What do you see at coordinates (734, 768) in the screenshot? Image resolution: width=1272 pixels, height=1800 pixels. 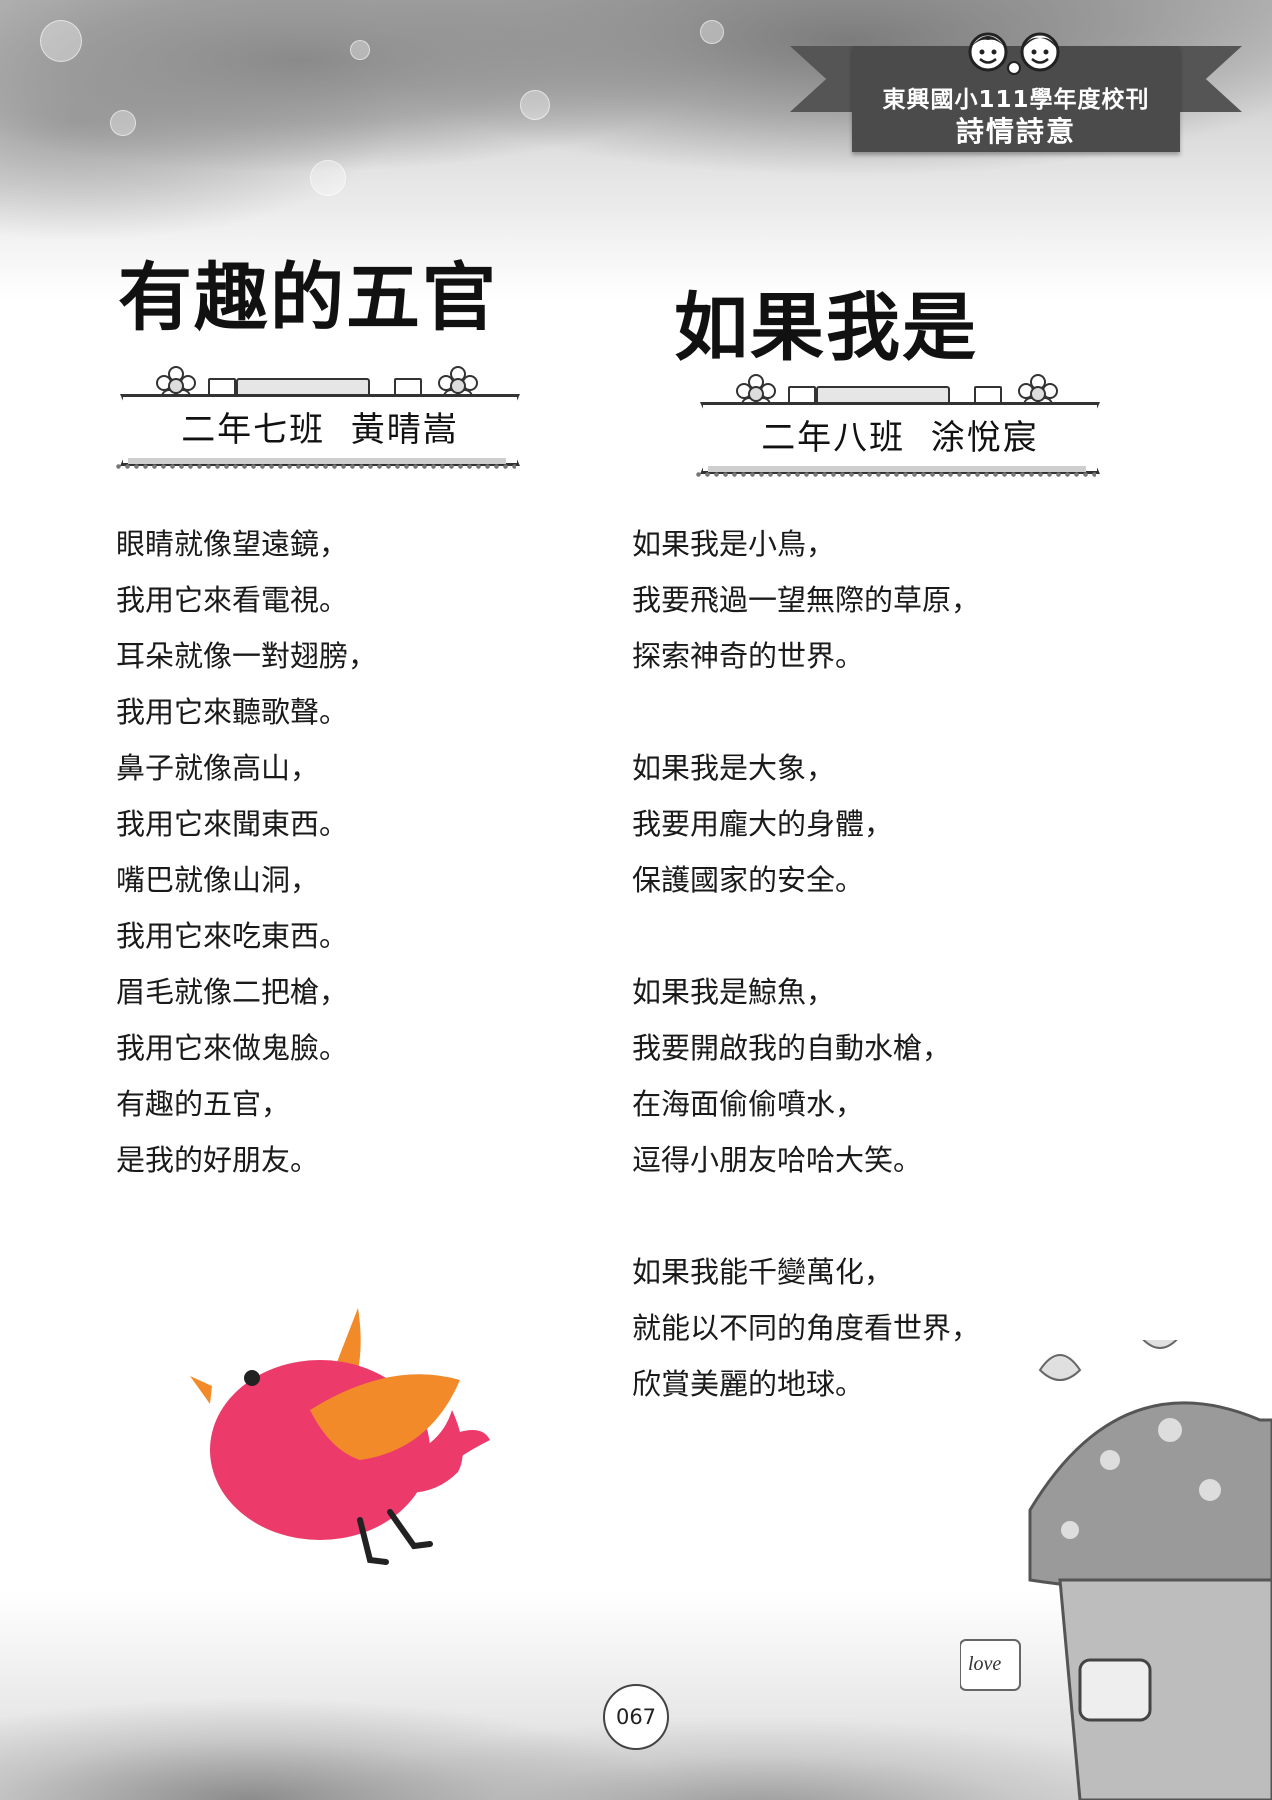 I see `poem-line: 如果我是大象，` at bounding box center [734, 768].